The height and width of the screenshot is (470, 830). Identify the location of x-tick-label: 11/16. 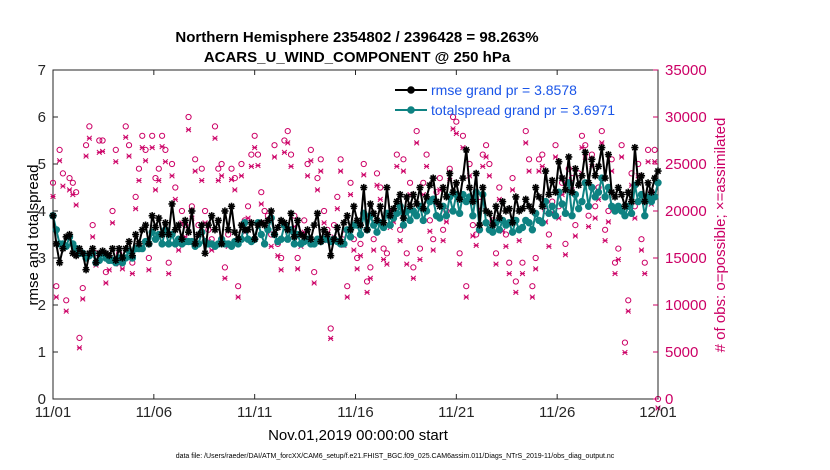
(355, 412).